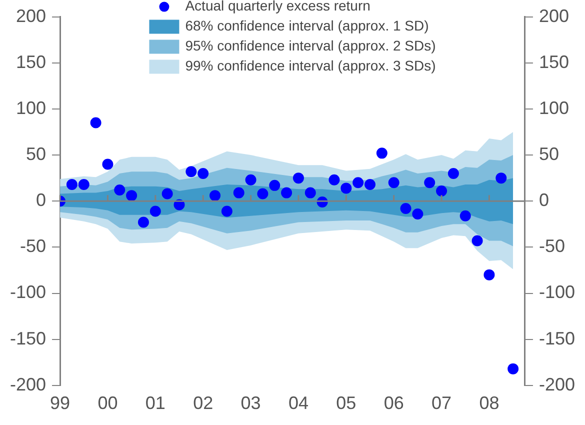  I want to click on x-tick-label: 99, so click(60, 403).